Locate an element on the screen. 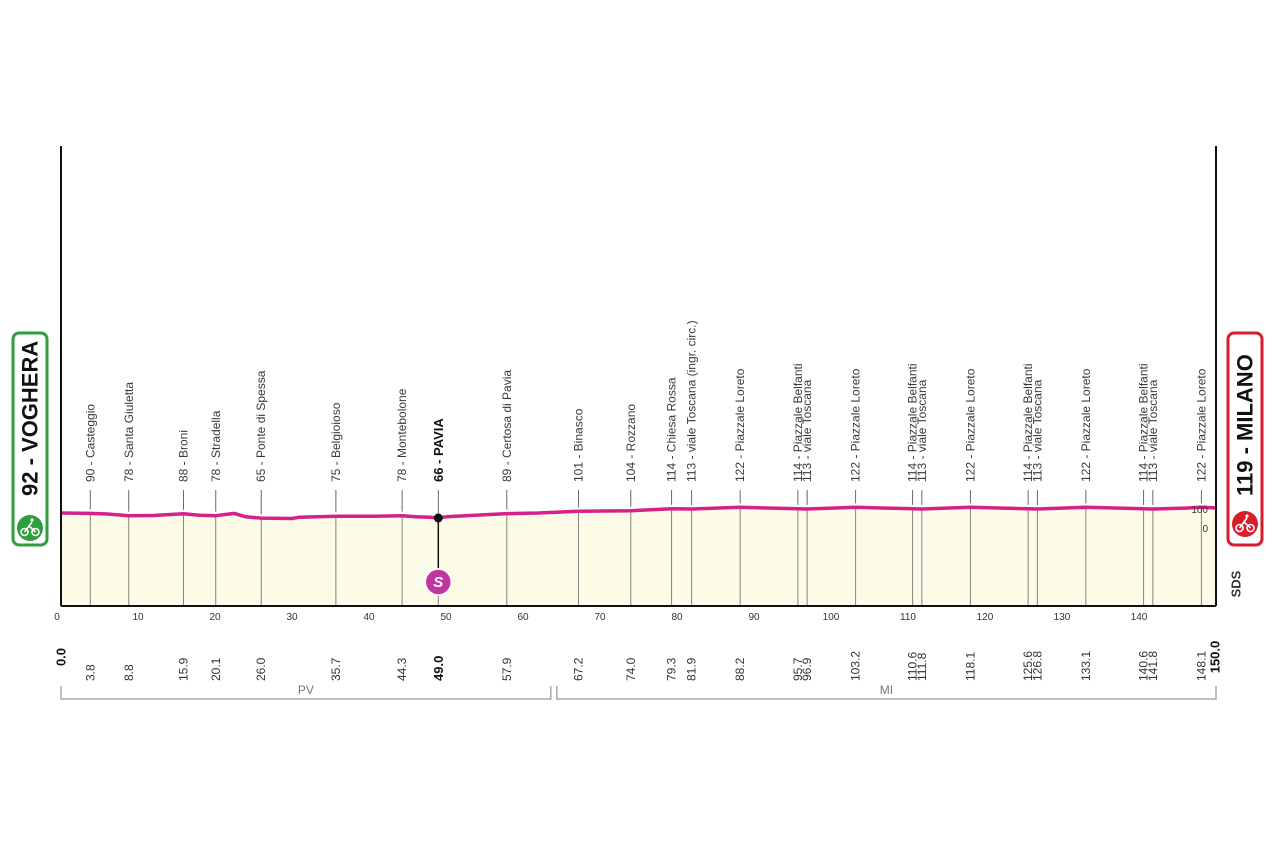  distance-tick-label: 100 is located at coordinates (831, 617).